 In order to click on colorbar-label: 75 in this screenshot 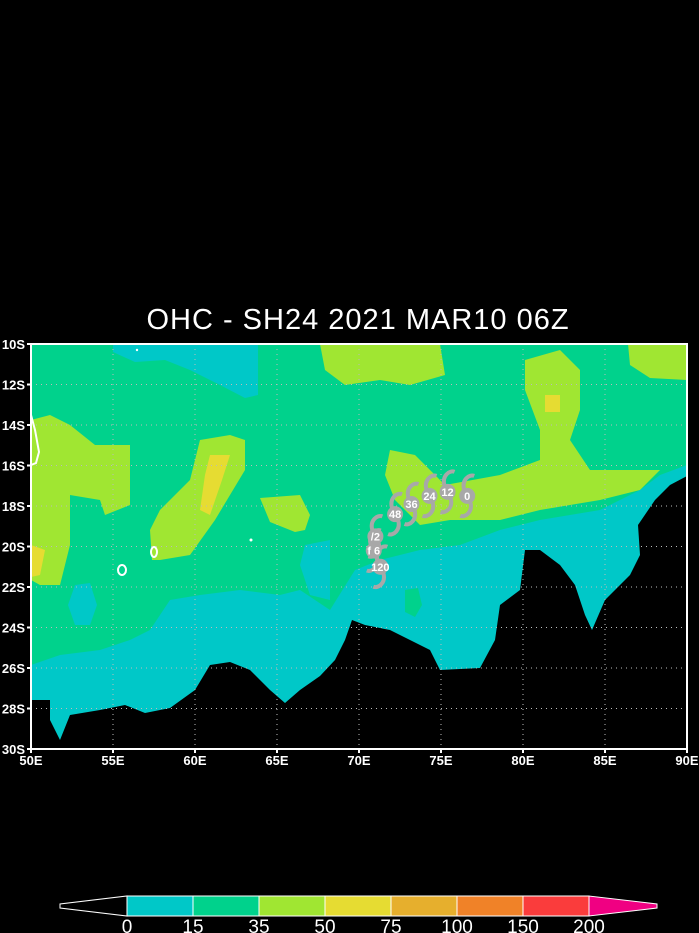, I will do `click(390, 925)`.